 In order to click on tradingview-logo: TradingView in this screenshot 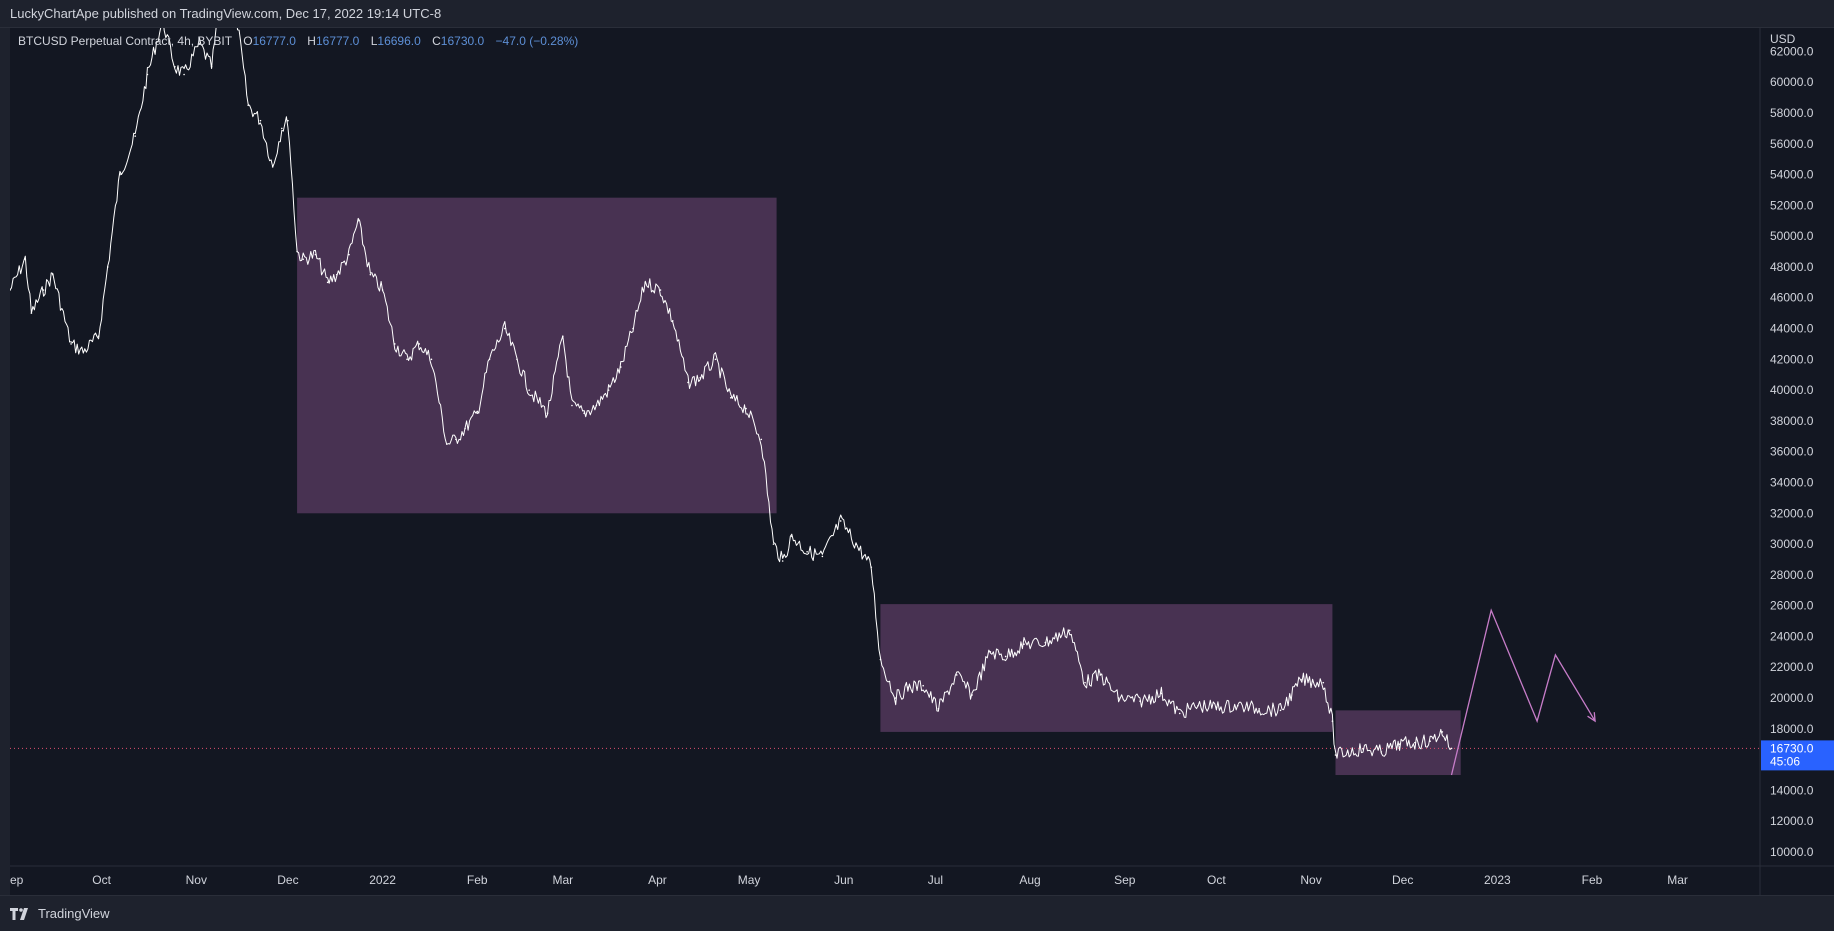, I will do `click(60, 913)`.